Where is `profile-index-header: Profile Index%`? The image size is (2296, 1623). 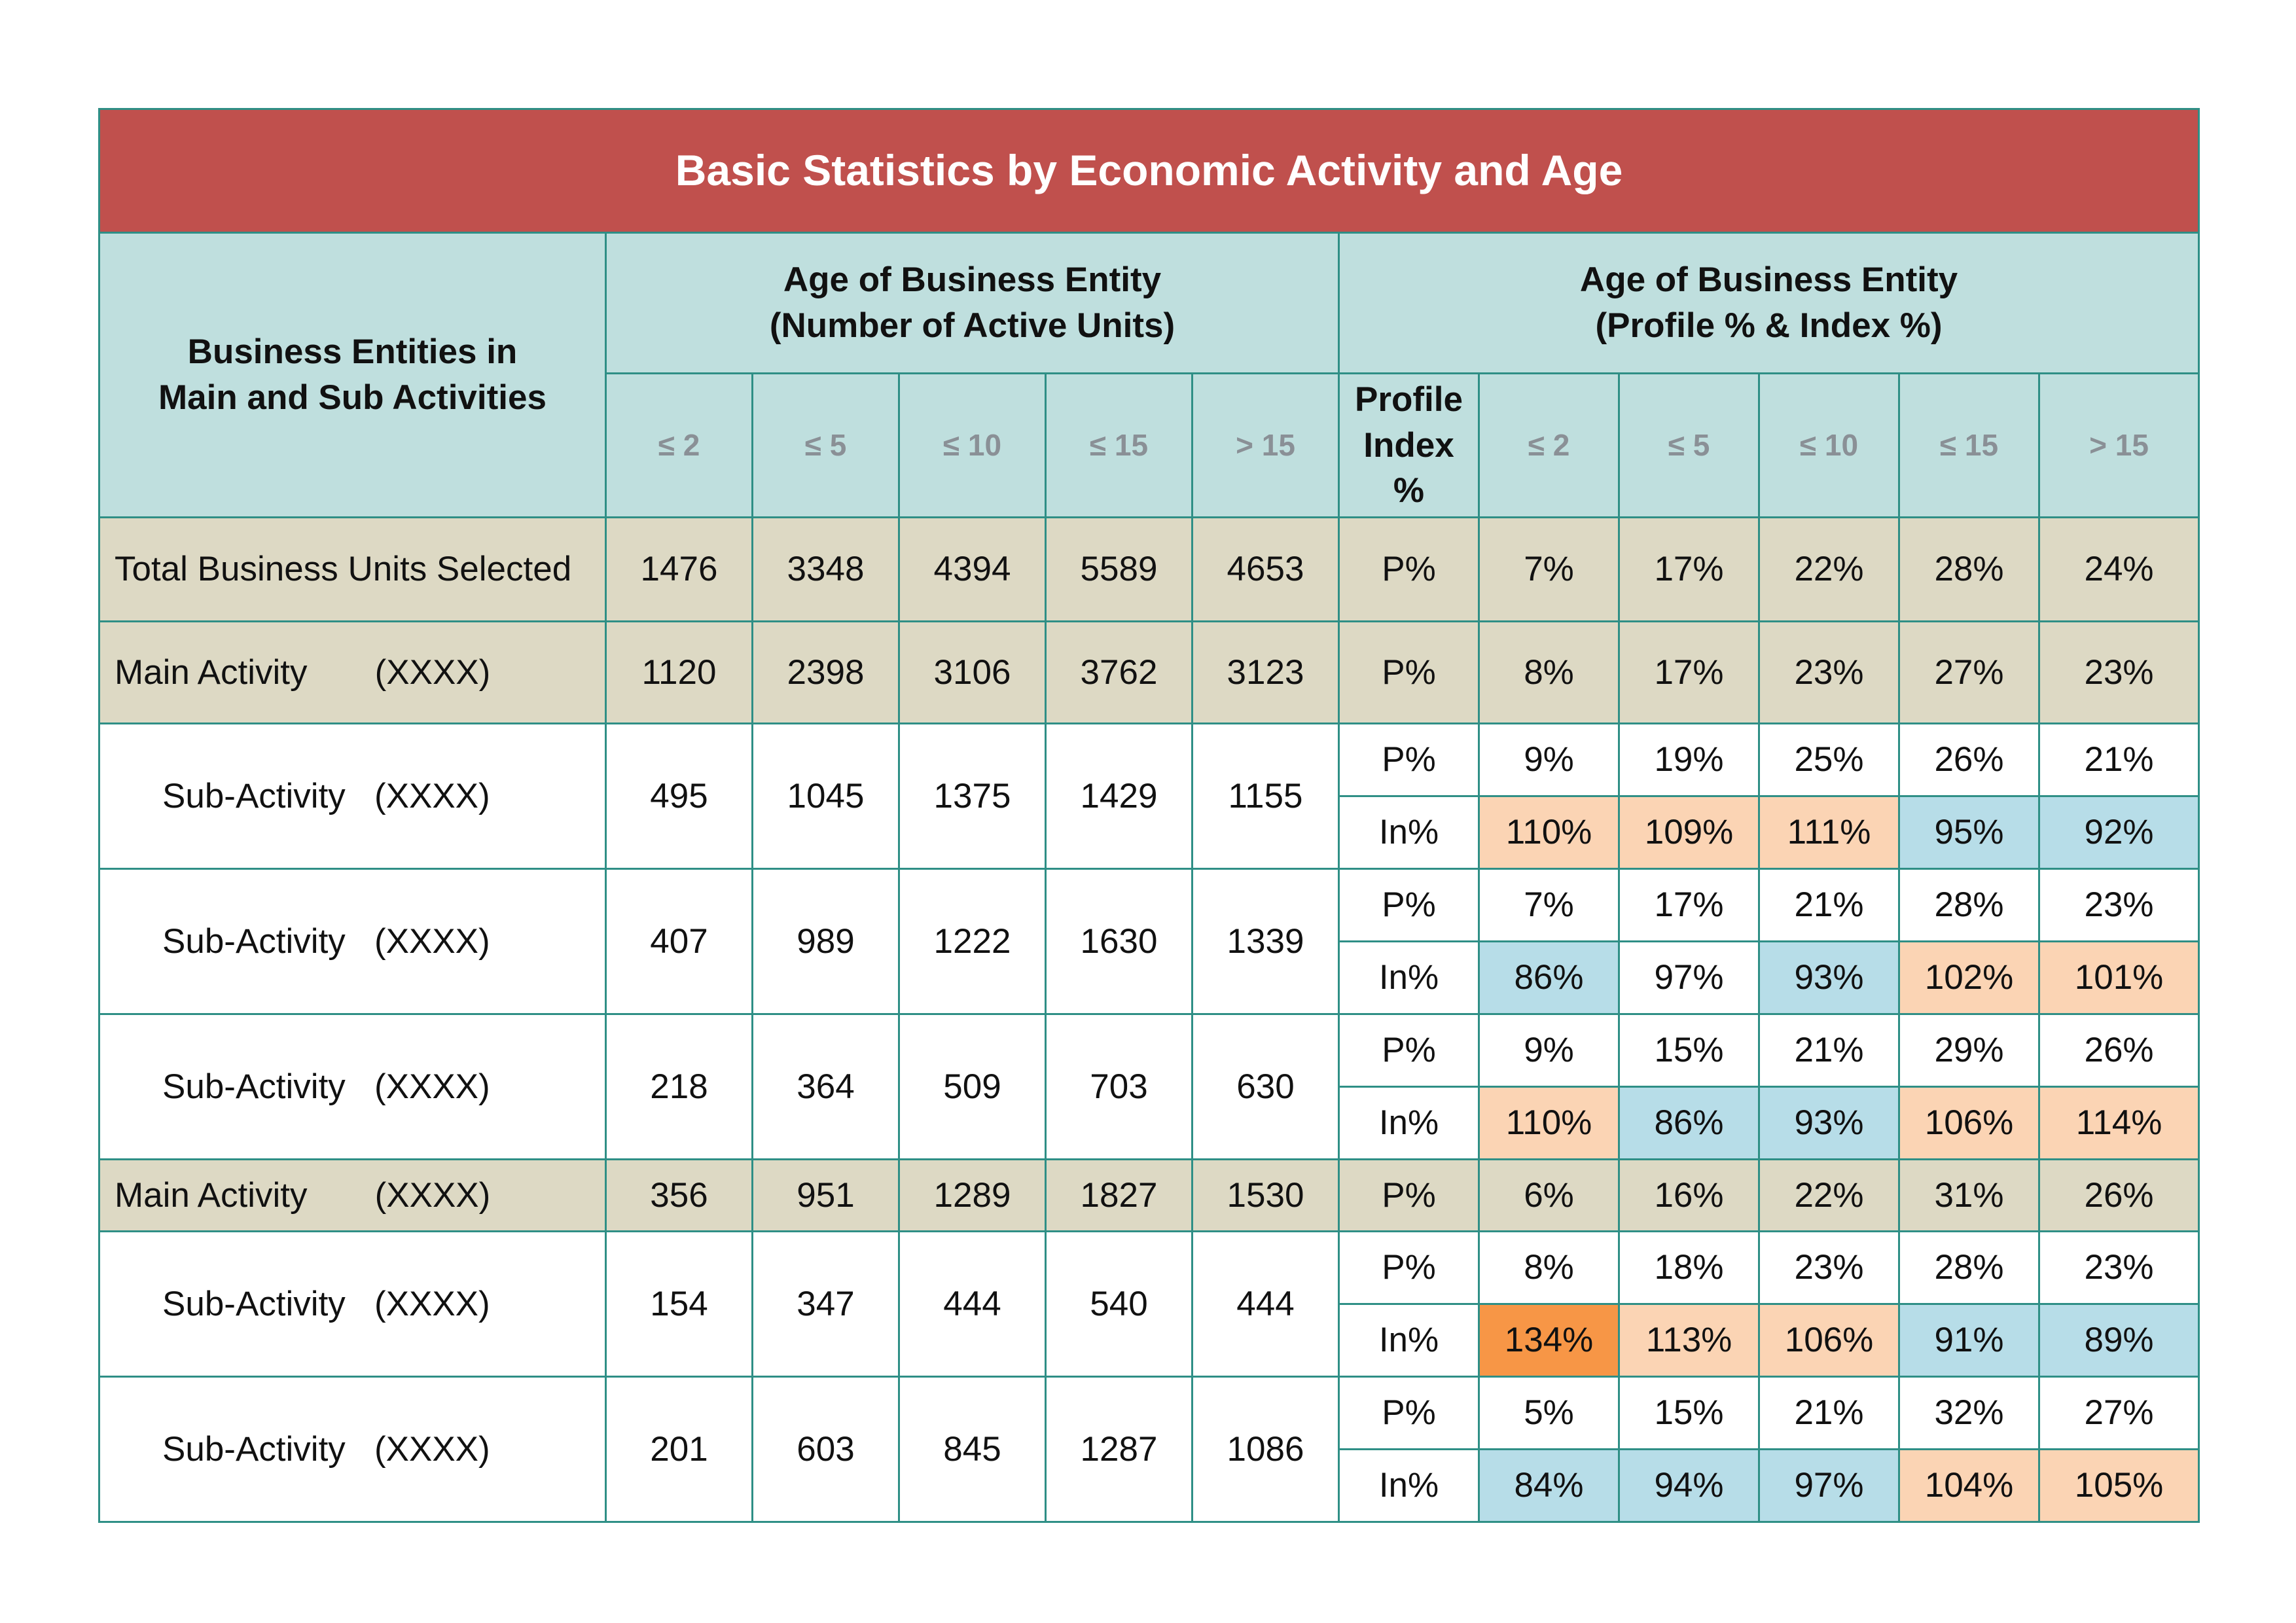 profile-index-header: Profile Index% is located at coordinates (1409, 445).